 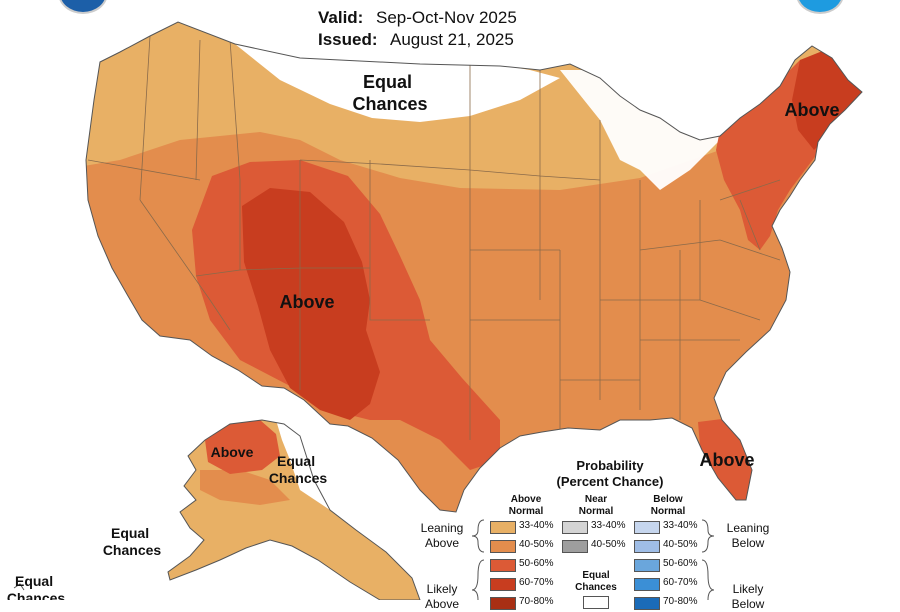 I want to click on legend-group-likely-above: Likely Above, so click(x=442, y=596).